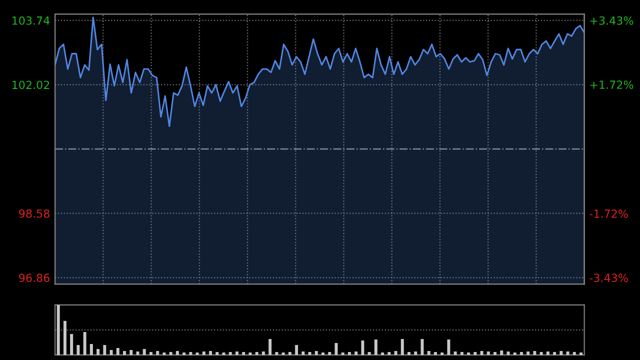  What do you see at coordinates (609, 278) in the screenshot?
I see `y2-tick-label: -3.43%` at bounding box center [609, 278].